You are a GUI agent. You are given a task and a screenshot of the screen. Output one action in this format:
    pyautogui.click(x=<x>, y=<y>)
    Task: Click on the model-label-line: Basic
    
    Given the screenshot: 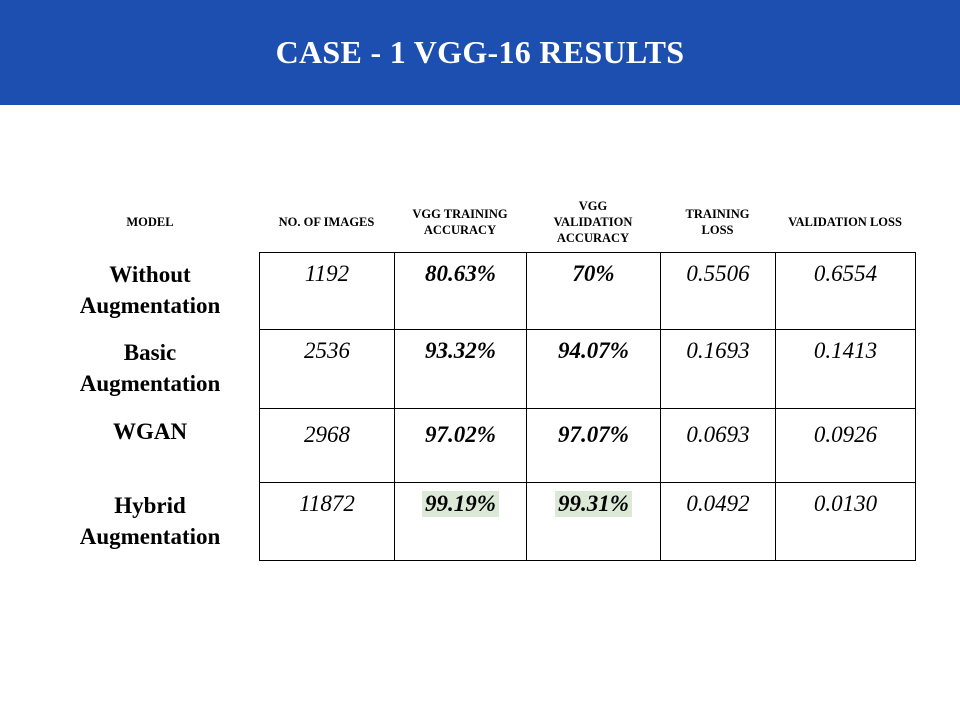 What is the action you would take?
    pyautogui.click(x=150, y=352)
    